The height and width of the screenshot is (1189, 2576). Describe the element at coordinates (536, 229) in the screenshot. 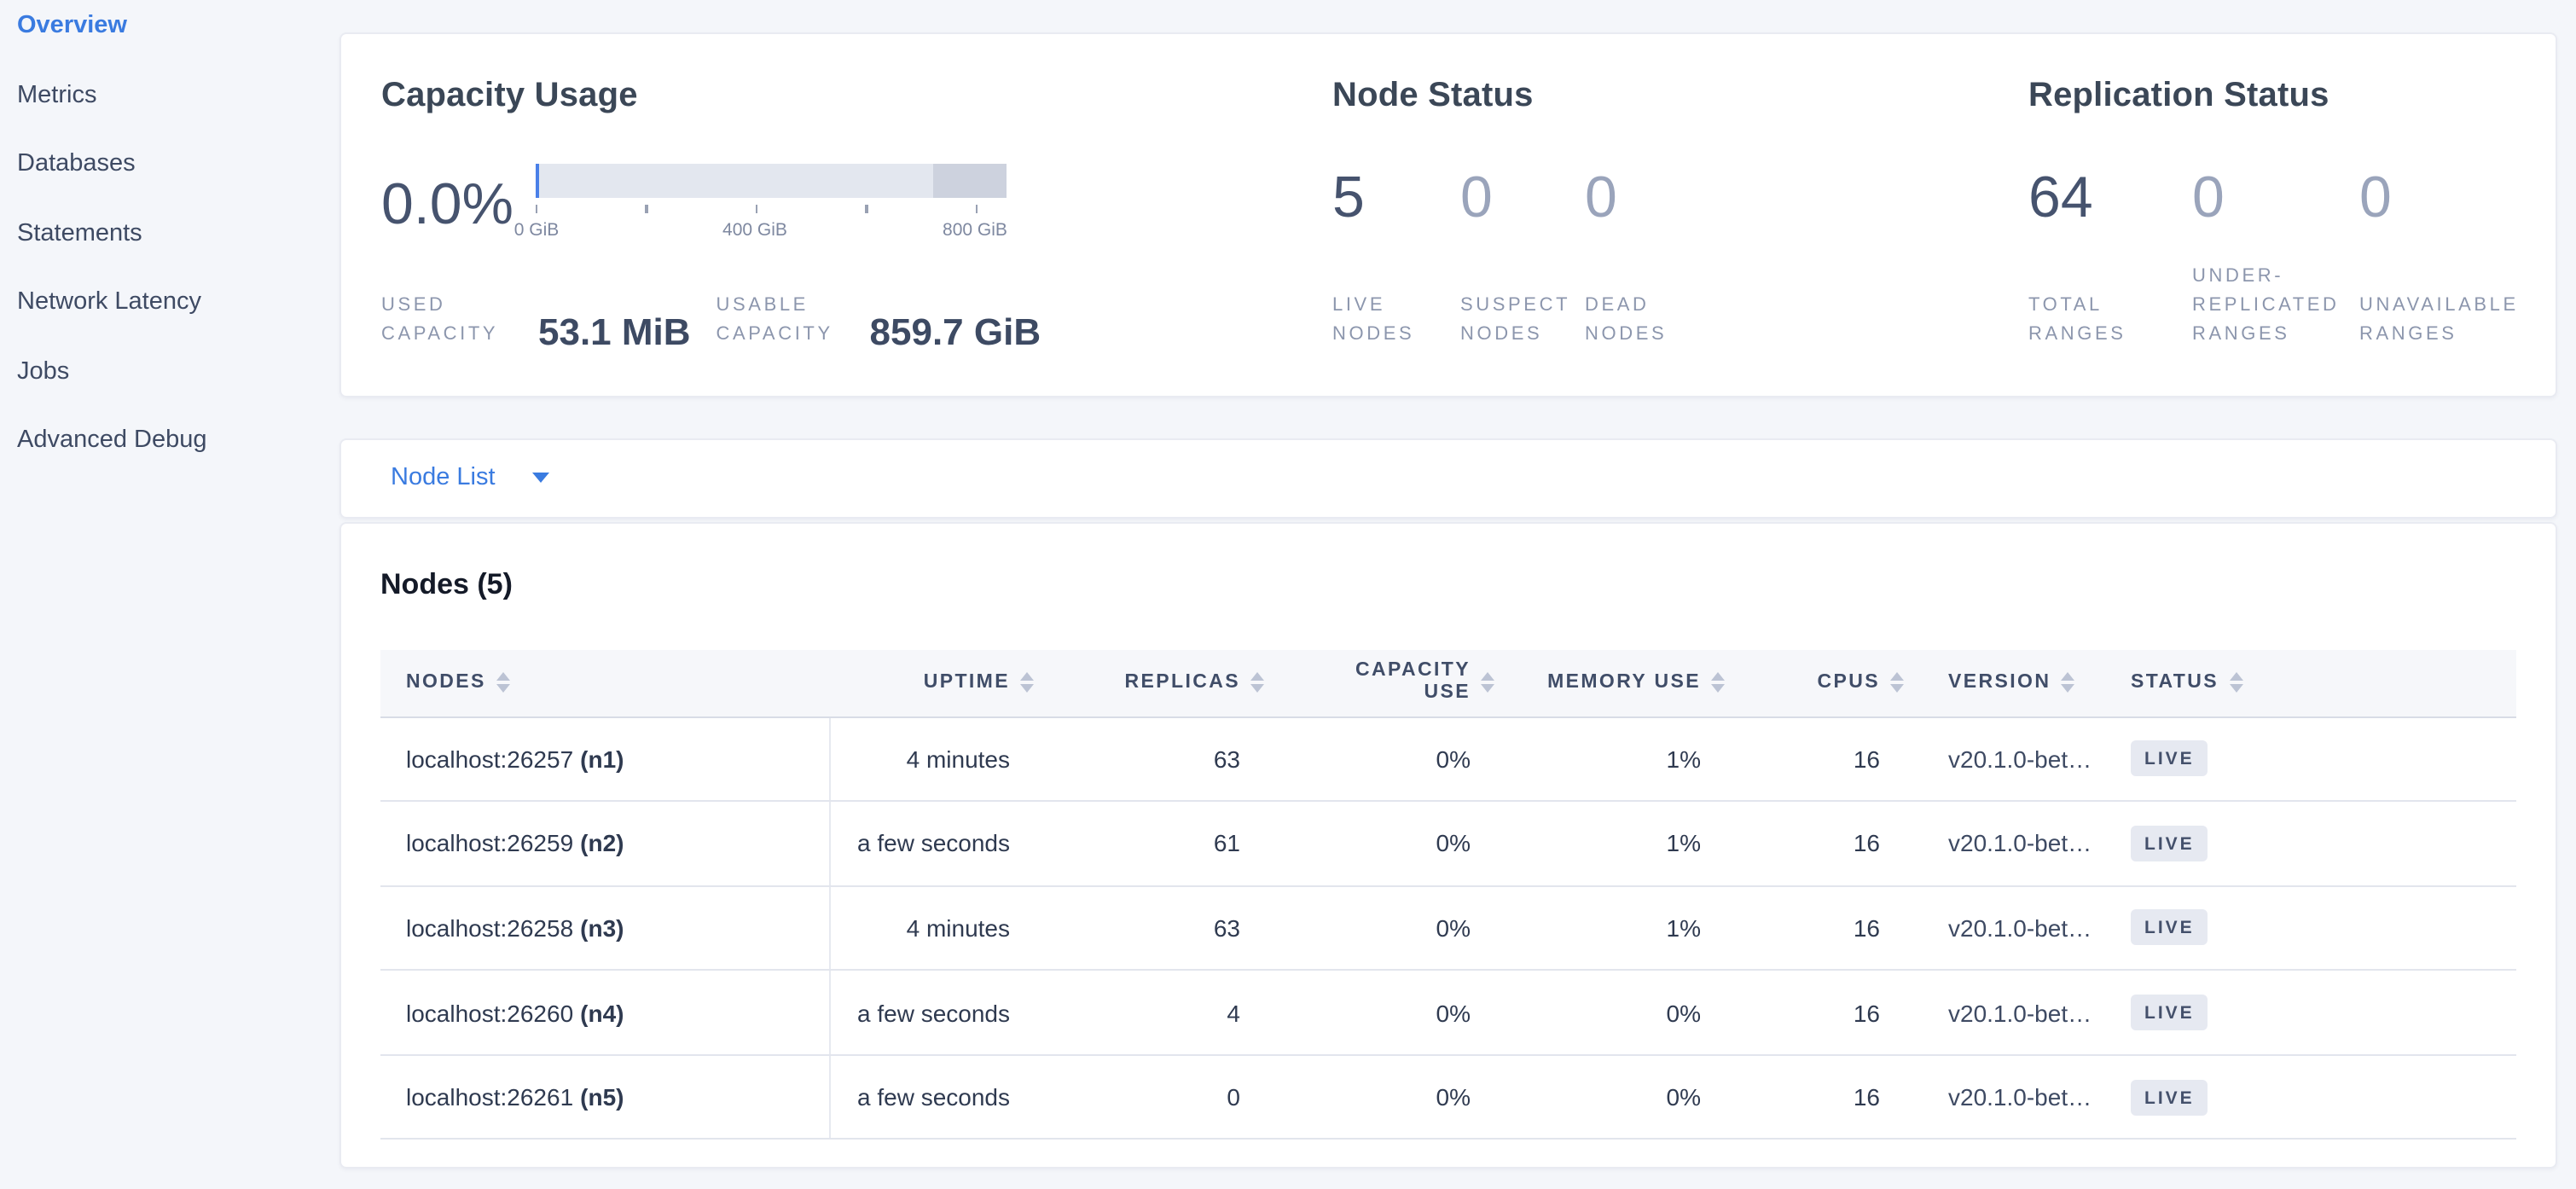

I see `axis-label-0gib: 0 GiB` at that location.